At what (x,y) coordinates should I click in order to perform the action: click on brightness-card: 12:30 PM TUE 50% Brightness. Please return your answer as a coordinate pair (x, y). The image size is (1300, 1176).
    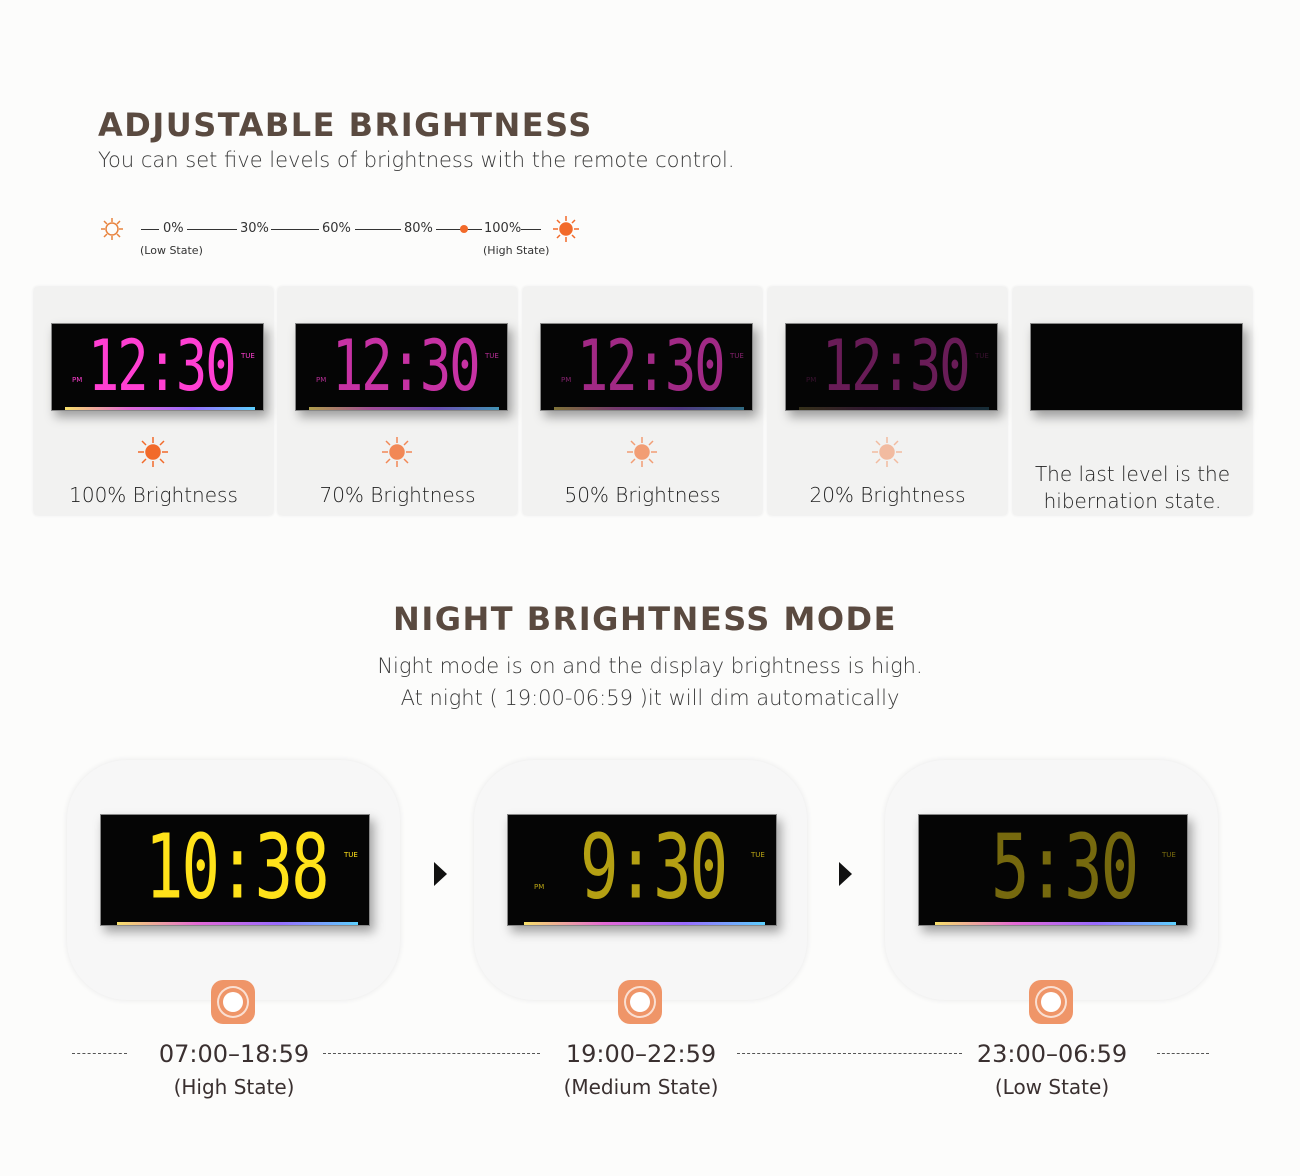
    Looking at the image, I should click on (642, 401).